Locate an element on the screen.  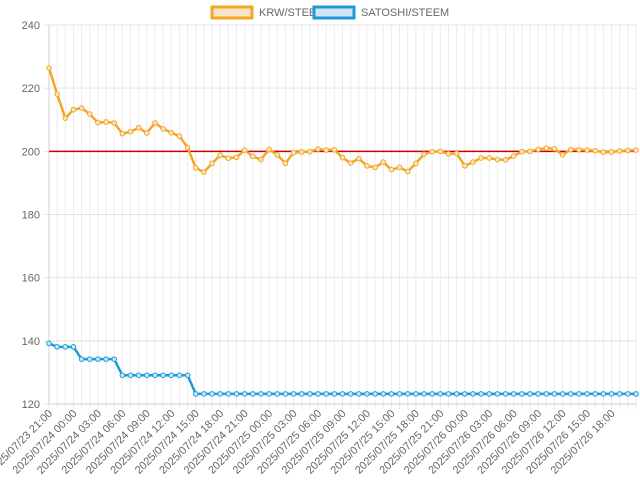
y-tick-label: 200 is located at coordinates (31, 152).